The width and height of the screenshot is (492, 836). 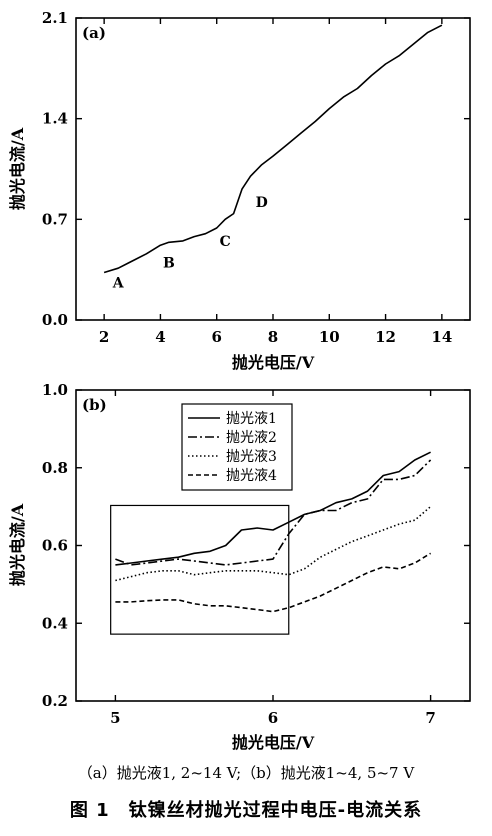 What do you see at coordinates (115, 718) in the screenshot?
I see `x-tick-label: 5` at bounding box center [115, 718].